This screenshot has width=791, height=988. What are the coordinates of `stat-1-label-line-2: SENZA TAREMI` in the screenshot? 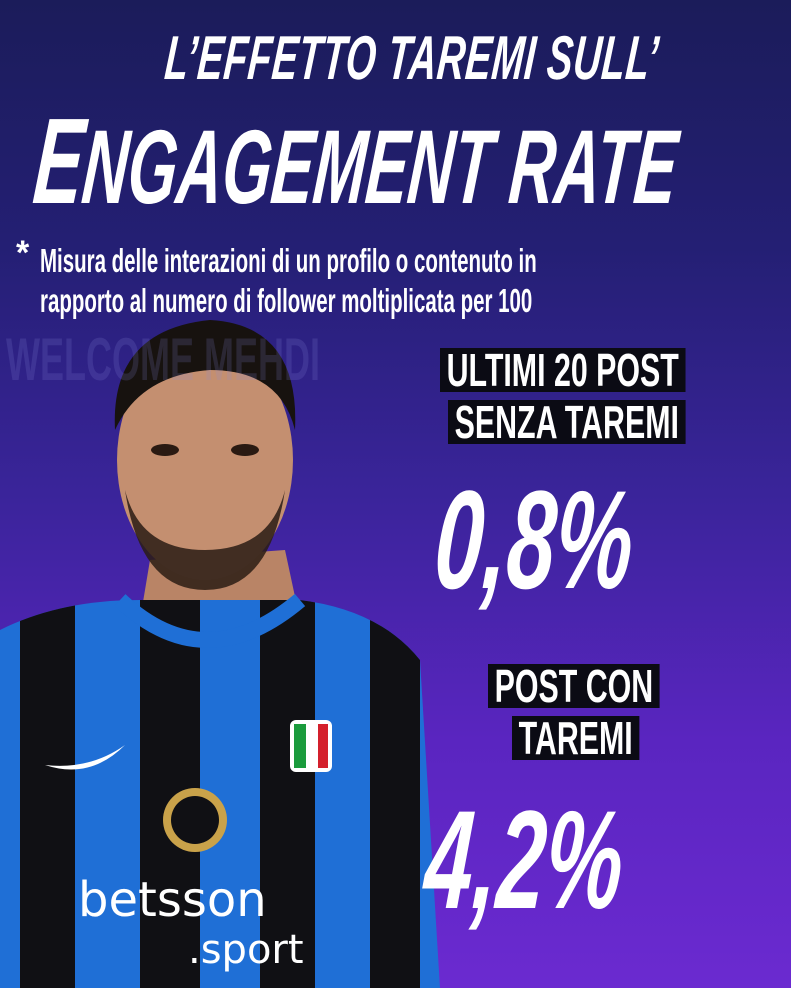 It's located at (567, 422).